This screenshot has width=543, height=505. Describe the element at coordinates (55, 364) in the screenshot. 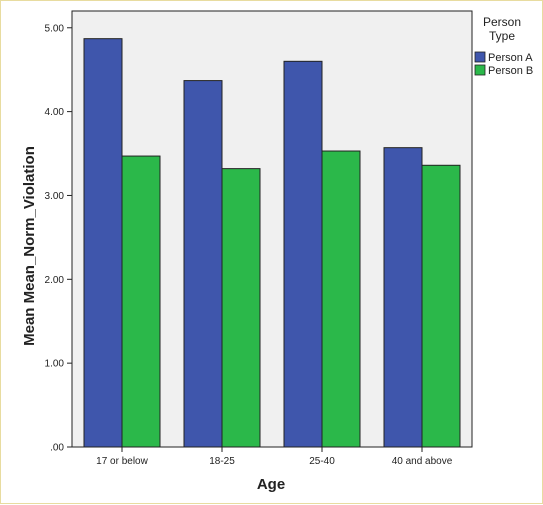

I see `y-tick-label: 1.00` at that location.